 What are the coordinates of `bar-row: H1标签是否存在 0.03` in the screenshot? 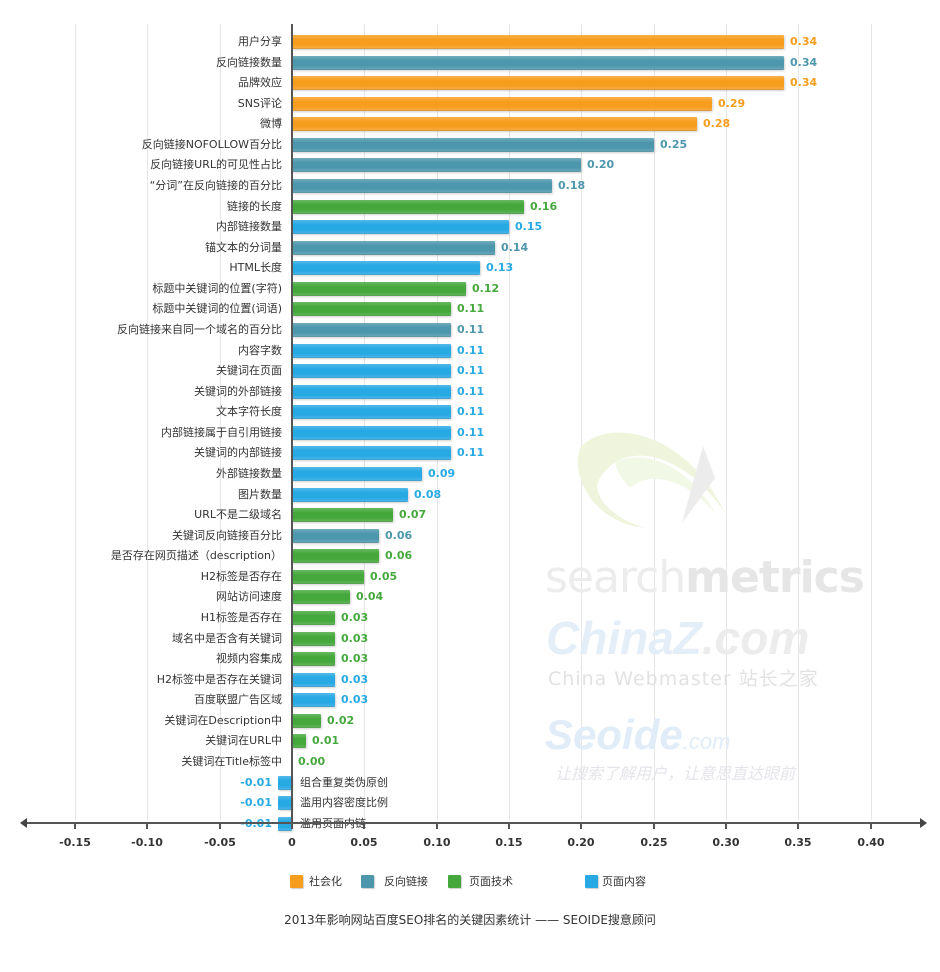 It's located at (470, 618).